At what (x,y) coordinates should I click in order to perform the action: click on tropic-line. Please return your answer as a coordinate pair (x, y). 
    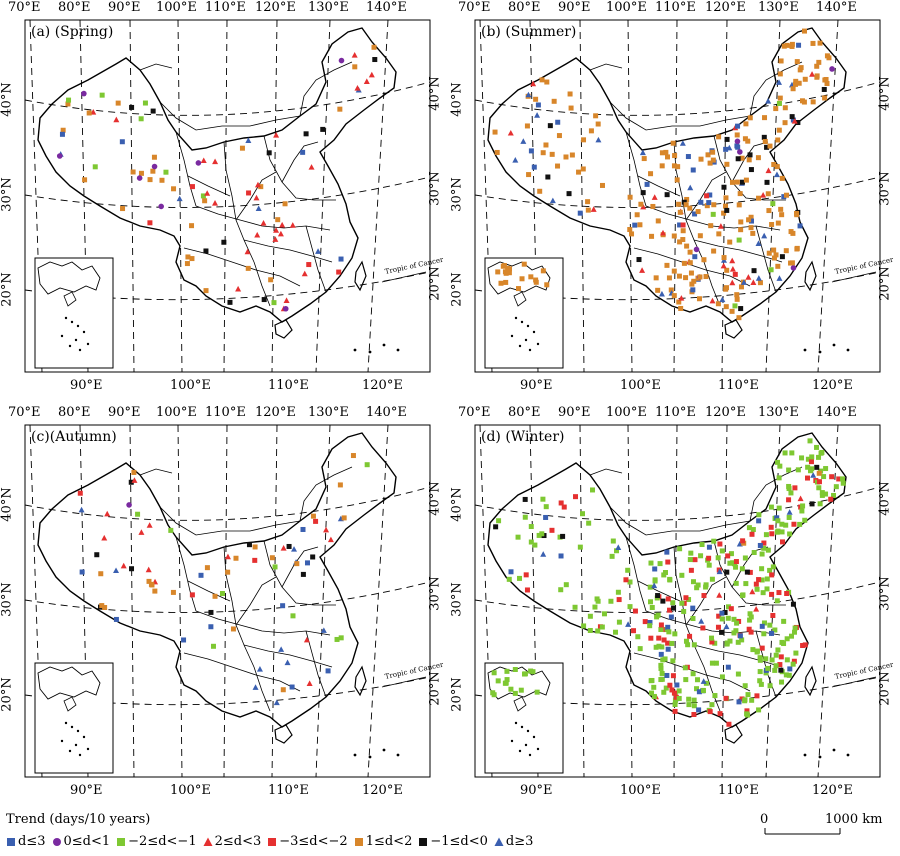
    Looking at the image, I should click on (854, 682).